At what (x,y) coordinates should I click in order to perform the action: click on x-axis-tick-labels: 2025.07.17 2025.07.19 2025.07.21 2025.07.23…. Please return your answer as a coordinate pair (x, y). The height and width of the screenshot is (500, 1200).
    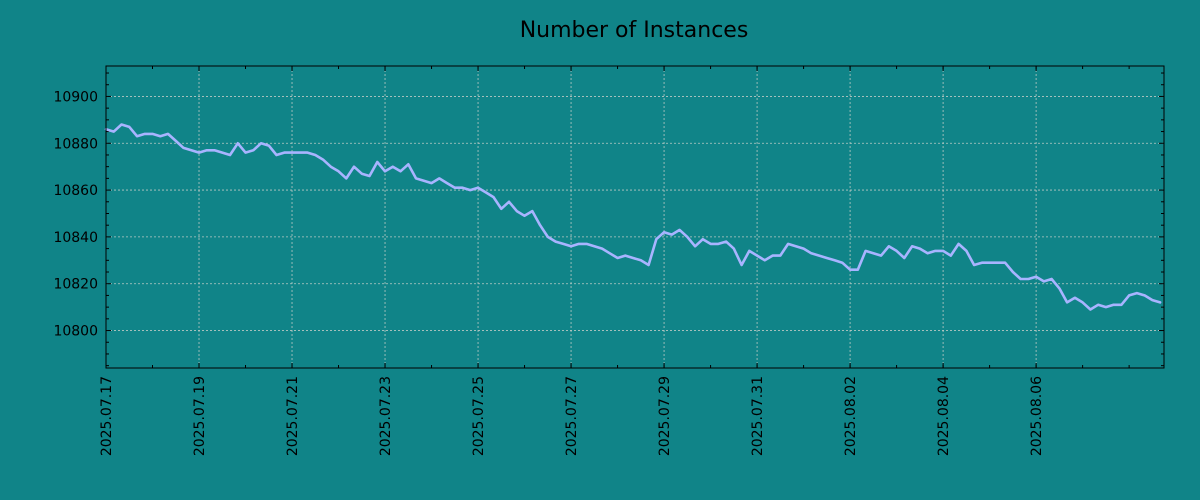
    Looking at the image, I should click on (572, 416).